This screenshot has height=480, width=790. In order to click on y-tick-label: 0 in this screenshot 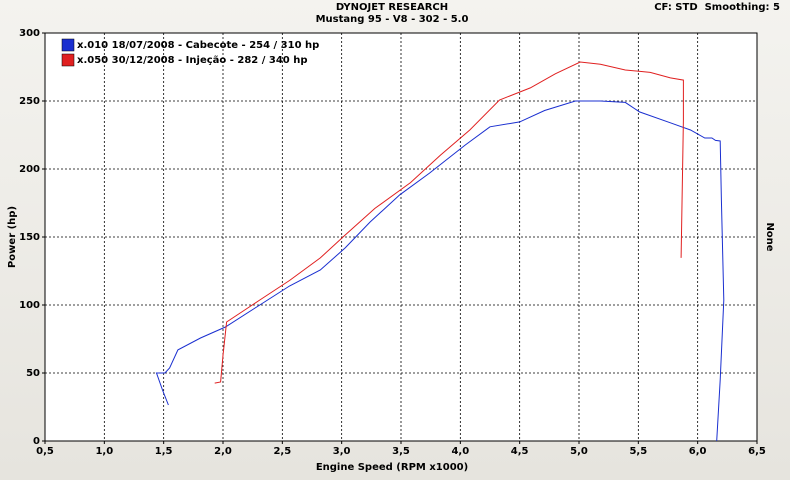, I will do `click(36, 441)`.